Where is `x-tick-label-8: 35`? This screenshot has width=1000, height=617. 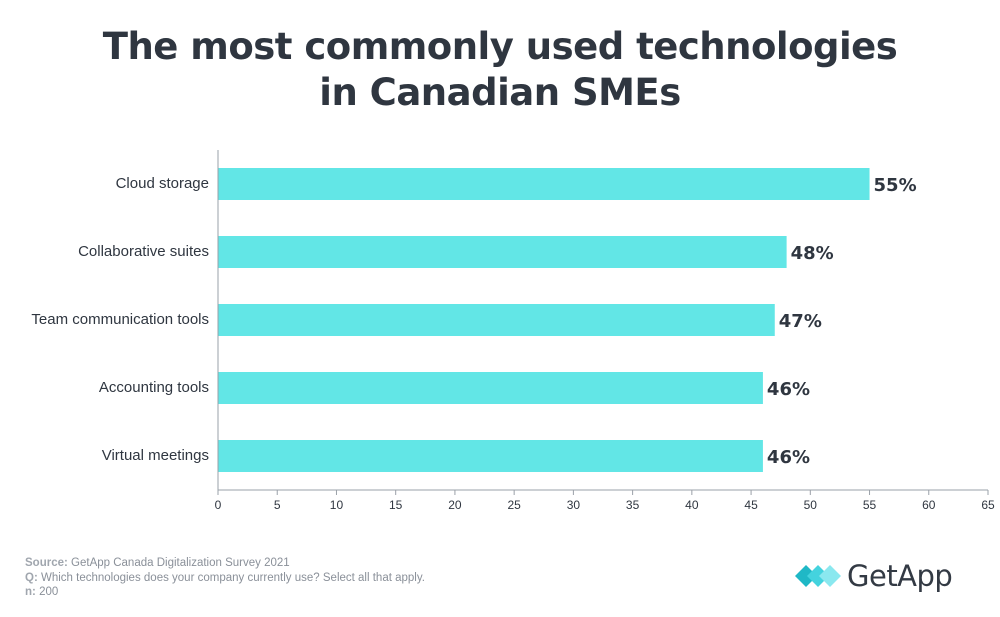 x-tick-label-8: 35 is located at coordinates (633, 505).